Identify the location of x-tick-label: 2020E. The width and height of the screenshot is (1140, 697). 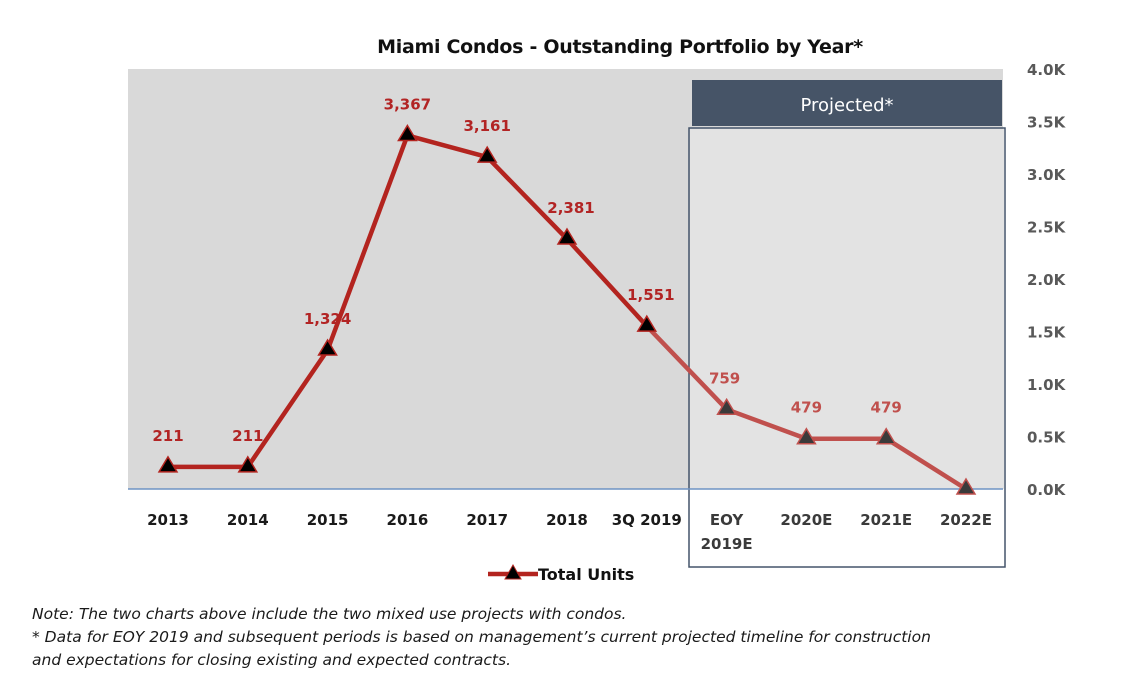
(806, 520).